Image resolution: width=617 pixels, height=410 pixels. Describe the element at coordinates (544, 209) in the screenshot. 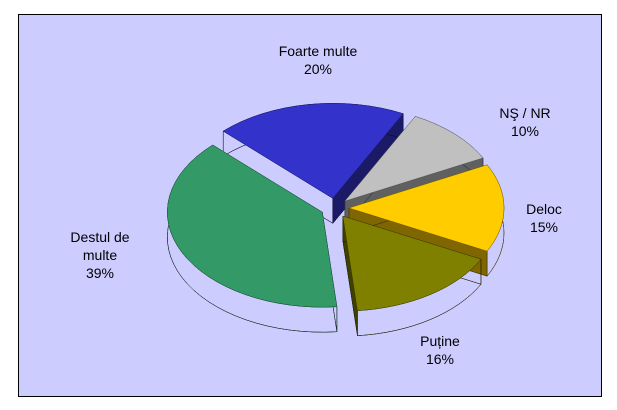

I see `category-label: Deloc` at that location.